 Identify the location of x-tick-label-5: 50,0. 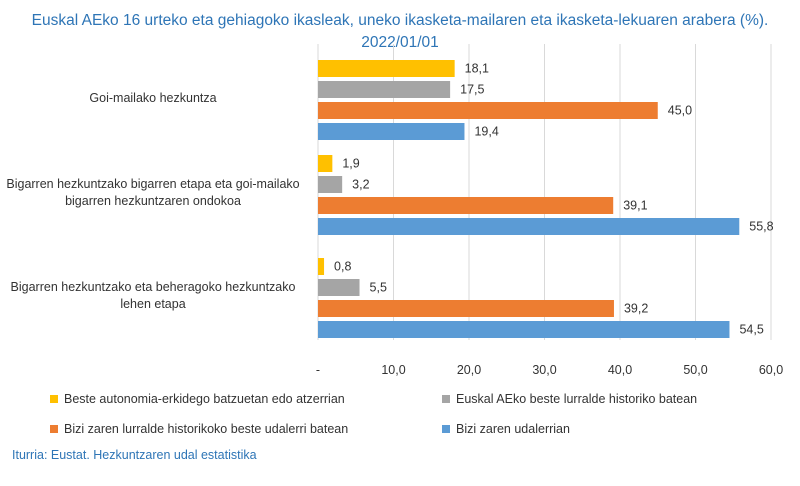
(695, 370).